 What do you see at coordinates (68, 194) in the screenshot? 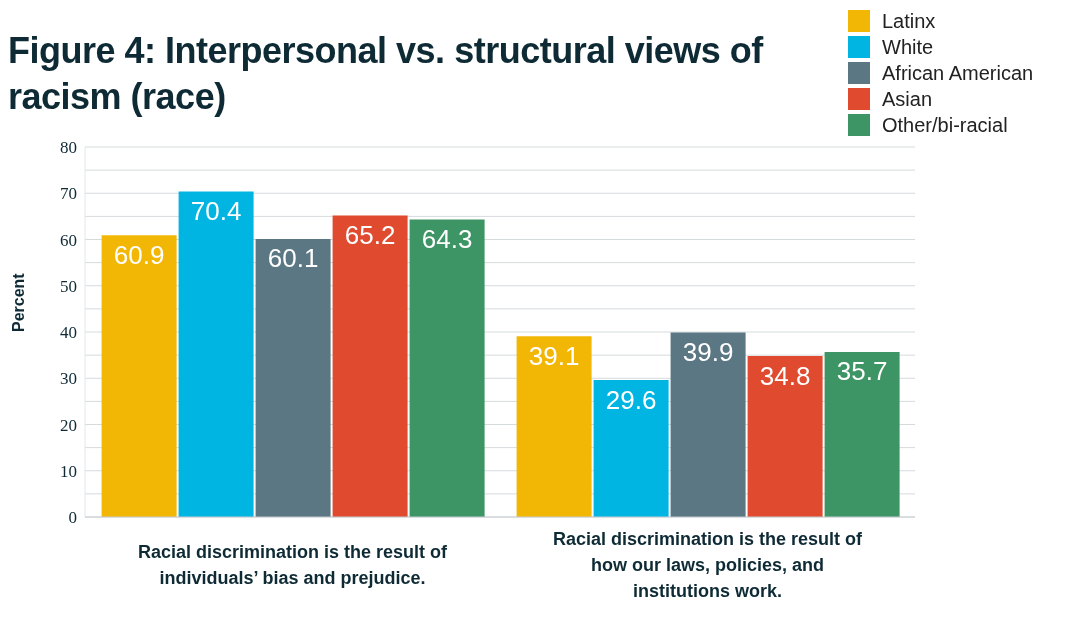
I see `y-tick-label: 70` at bounding box center [68, 194].